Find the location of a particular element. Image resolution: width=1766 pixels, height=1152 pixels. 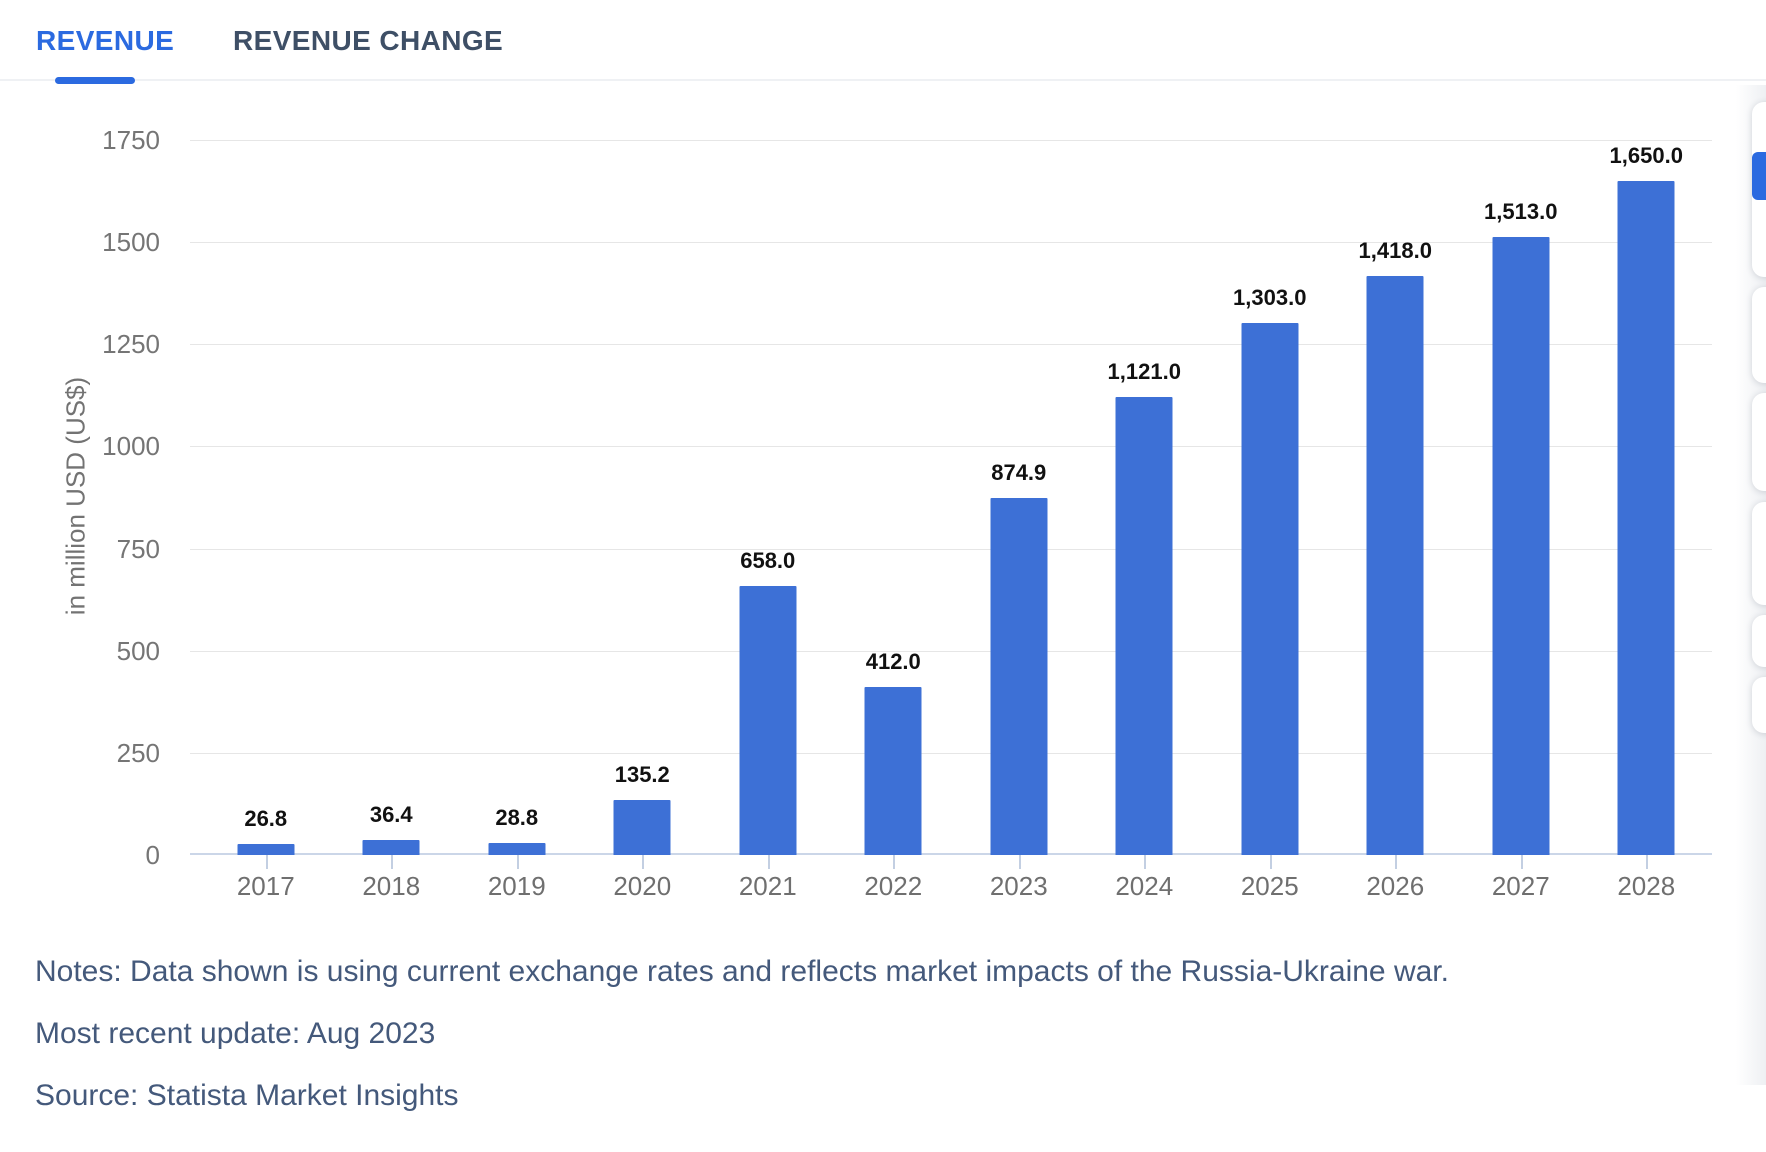

chart-update: Most recent update: Aug 2023 is located at coordinates (235, 1033).